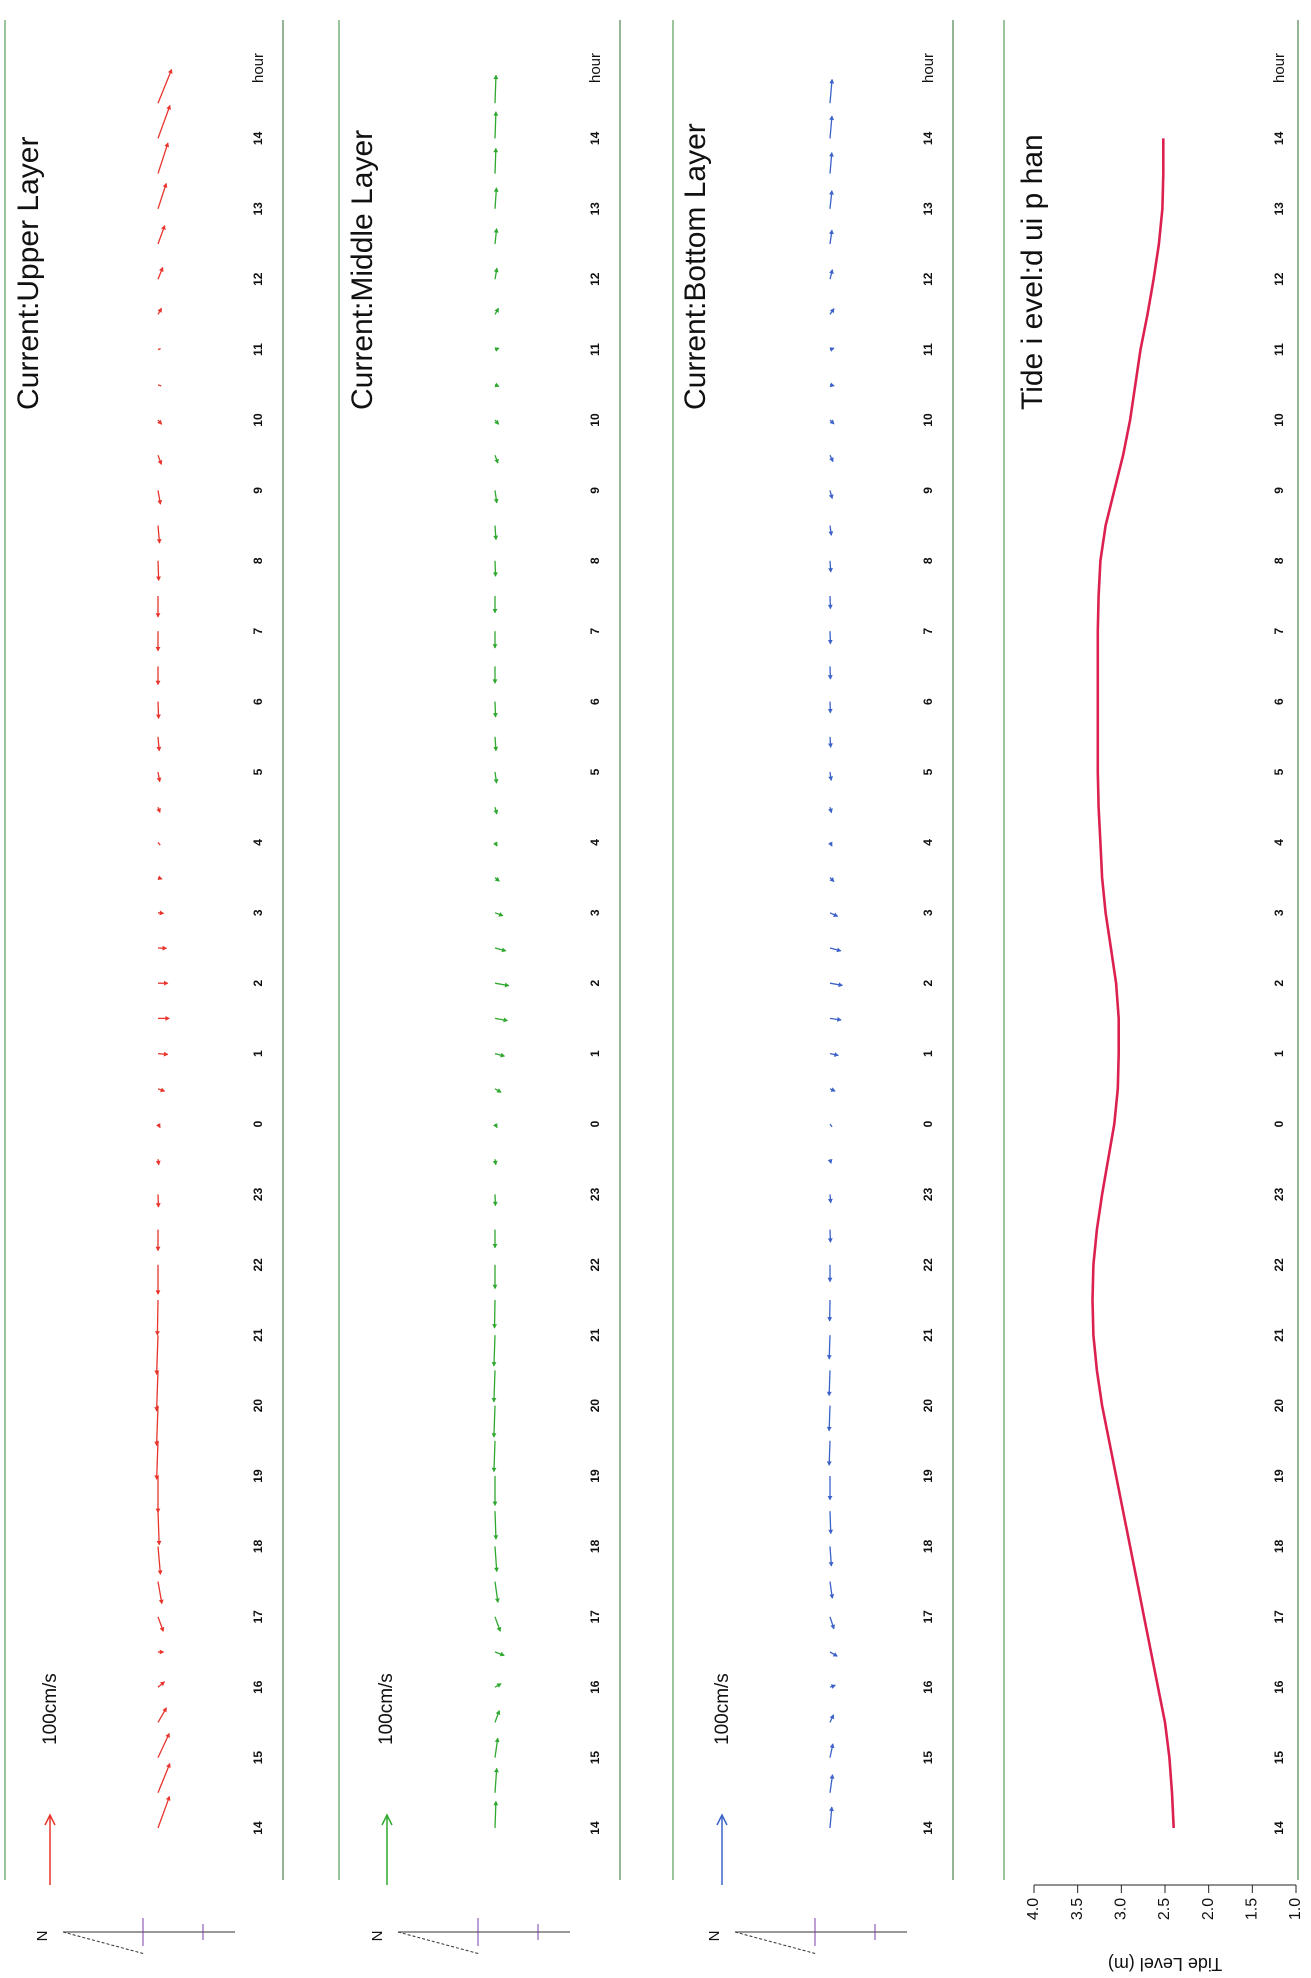  I want to click on scale-label: 100cm/s, so click(722, 1709).